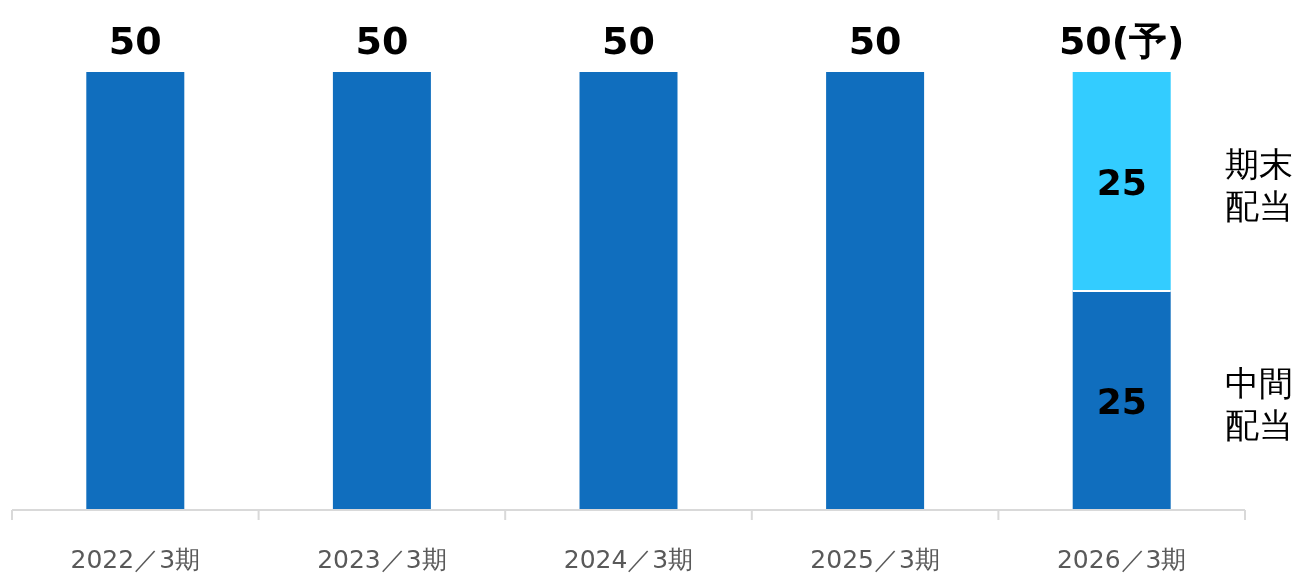  I want to click on total-label: 50(予), so click(1121, 41).